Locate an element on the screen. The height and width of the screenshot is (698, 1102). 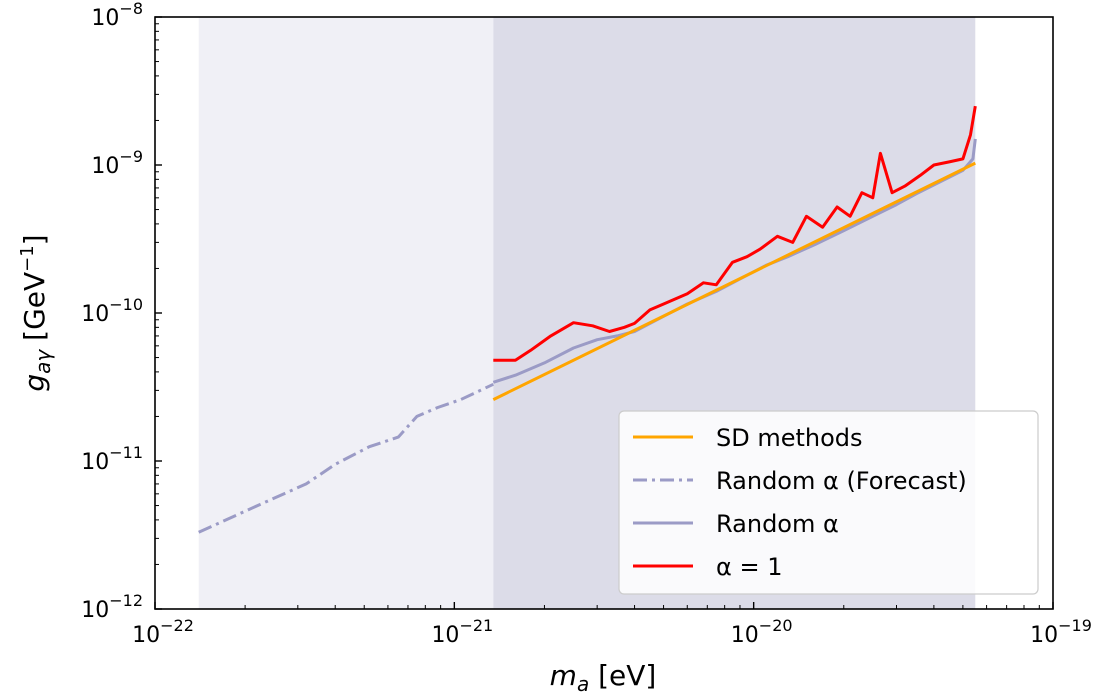
legend-frame is located at coordinates (828, 502).